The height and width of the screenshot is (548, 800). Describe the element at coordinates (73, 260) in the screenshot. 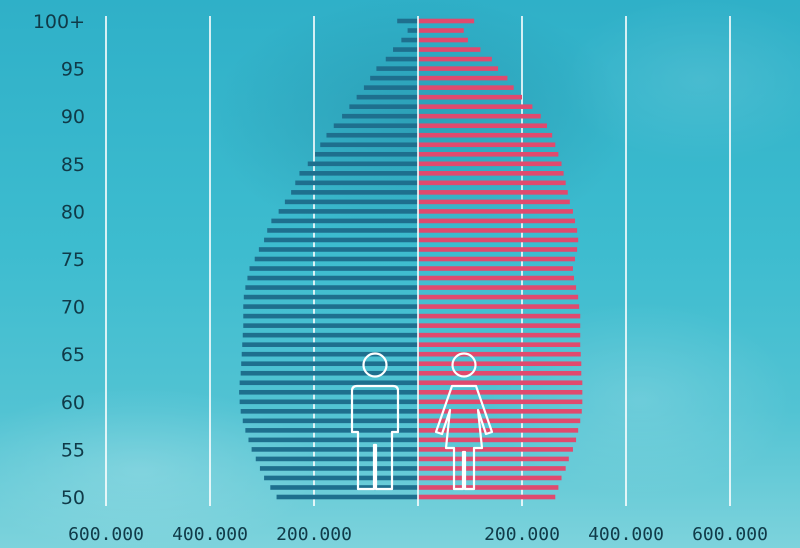

I see `y-tick-label: 75` at that location.